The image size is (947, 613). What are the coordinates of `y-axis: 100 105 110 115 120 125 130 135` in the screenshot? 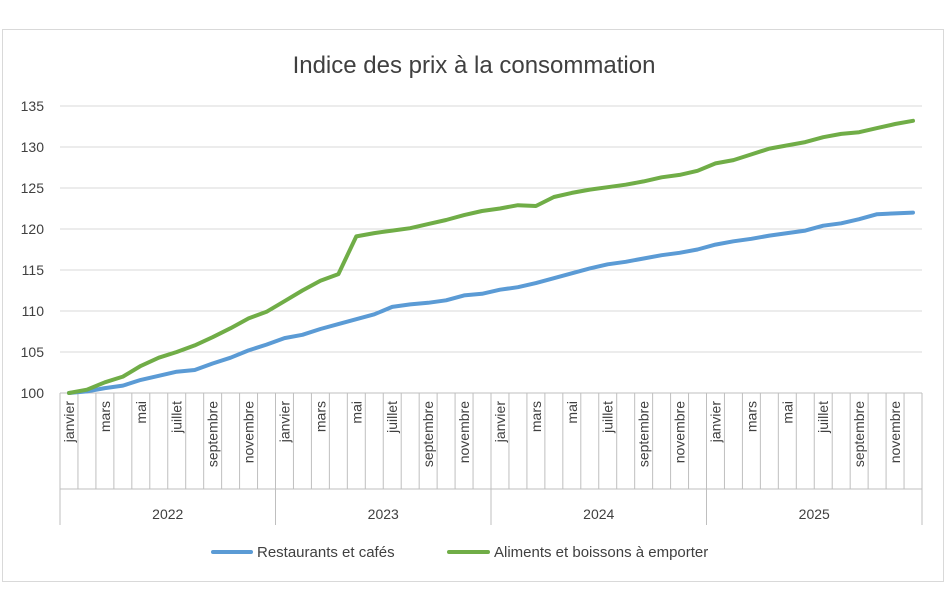 It's located at (33, 249).